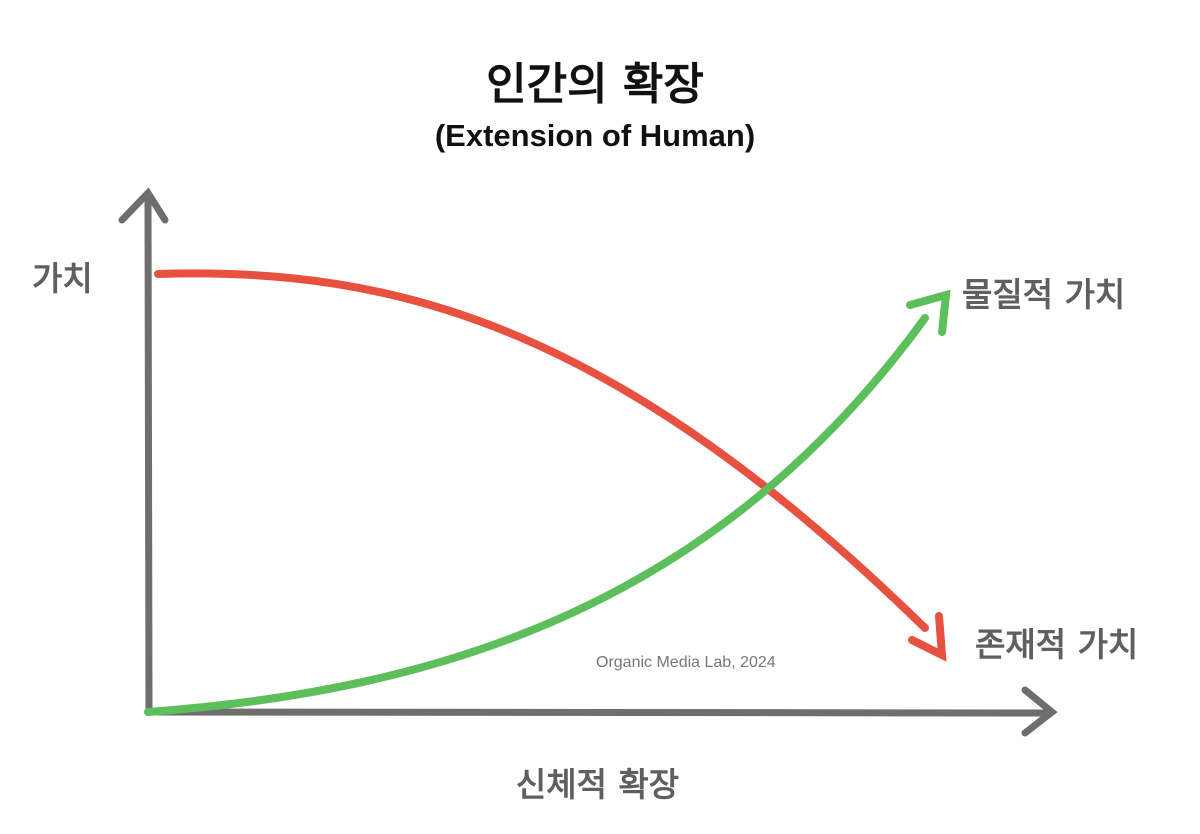  Describe the element at coordinates (595, 135) in the screenshot. I see `diagram-subtitle: (Extension of Human)` at that location.